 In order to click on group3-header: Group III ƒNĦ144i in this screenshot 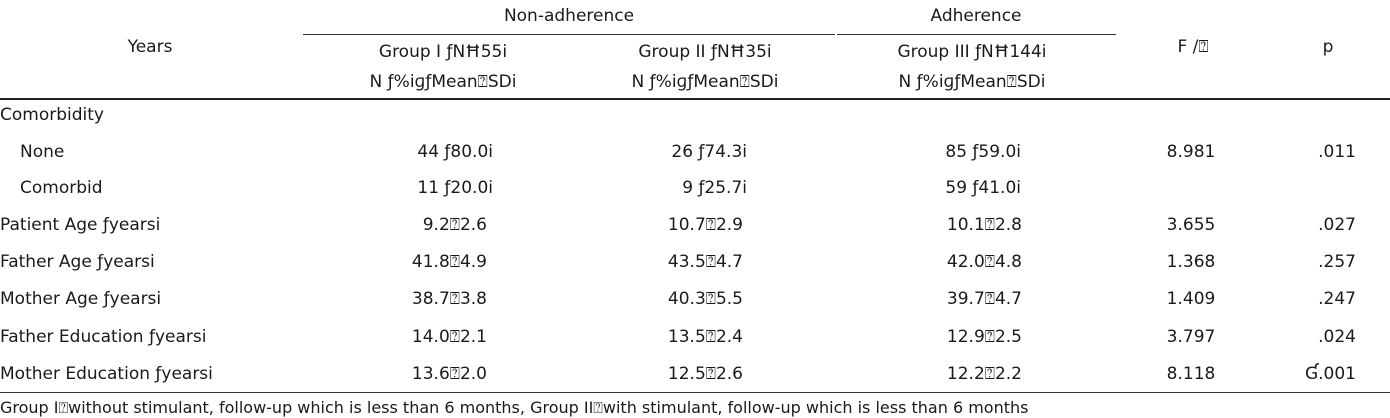, I will do `click(972, 52)`.